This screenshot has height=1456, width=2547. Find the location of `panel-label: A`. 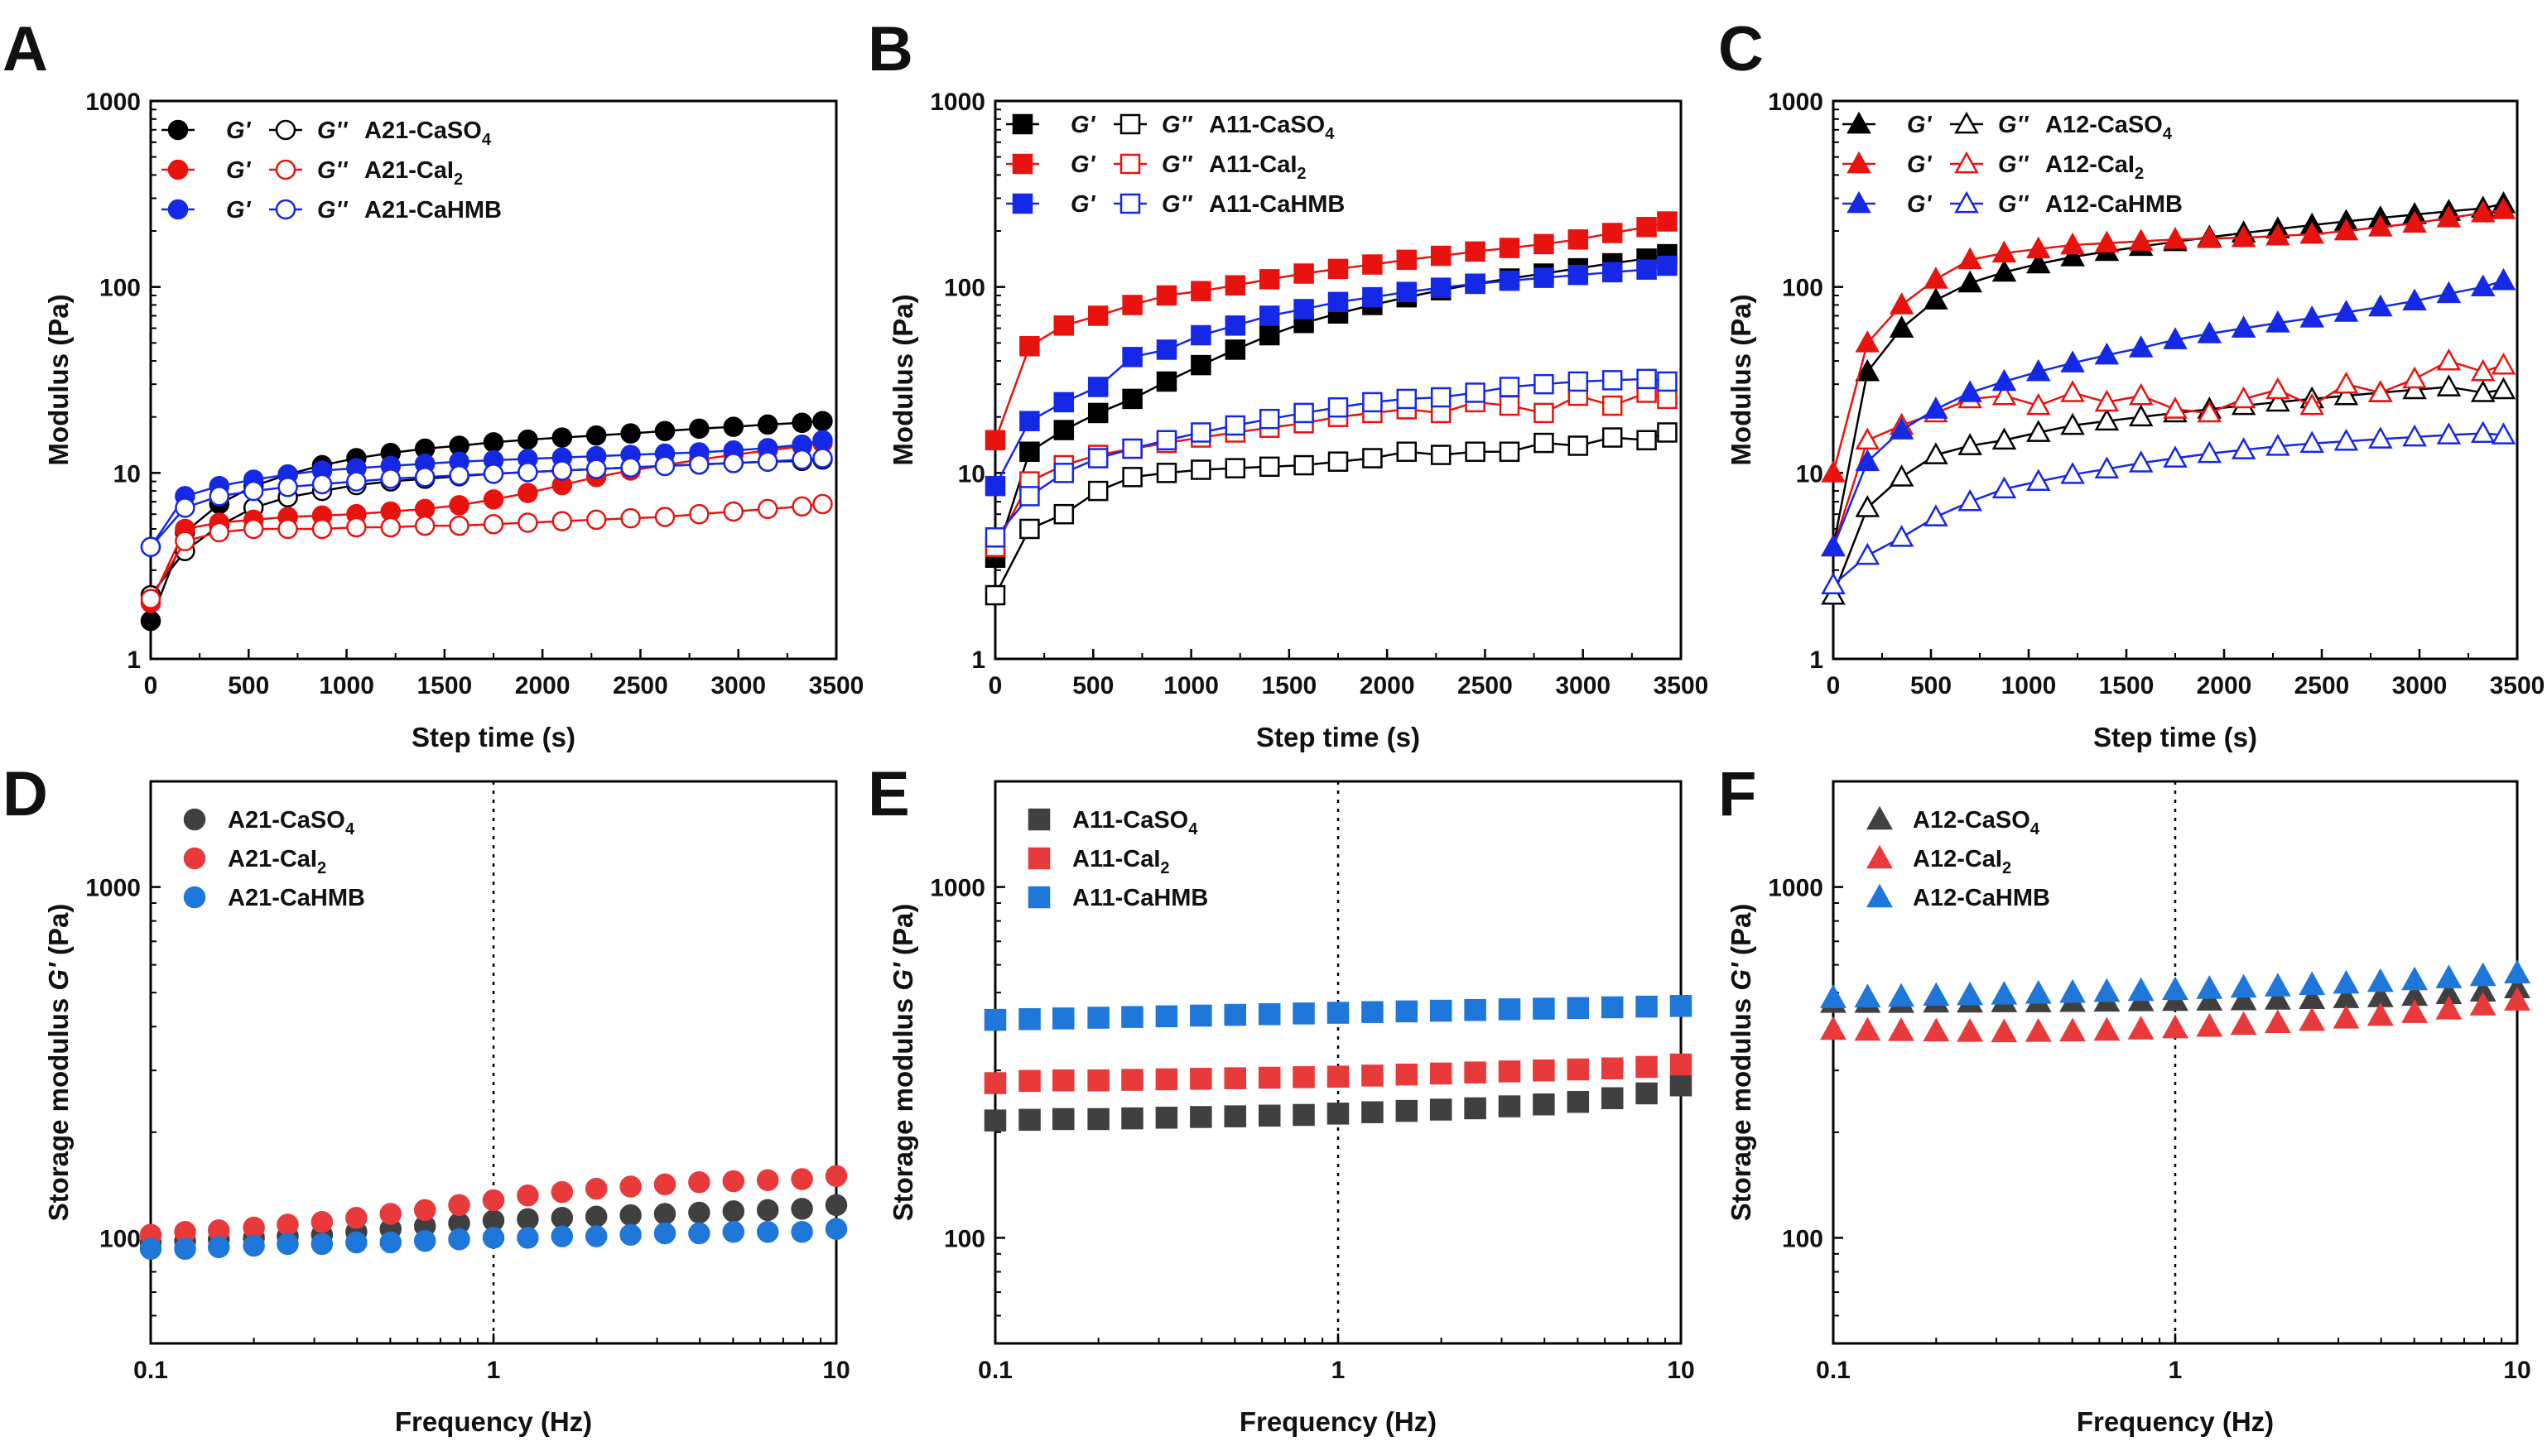

panel-label: A is located at coordinates (25, 49).